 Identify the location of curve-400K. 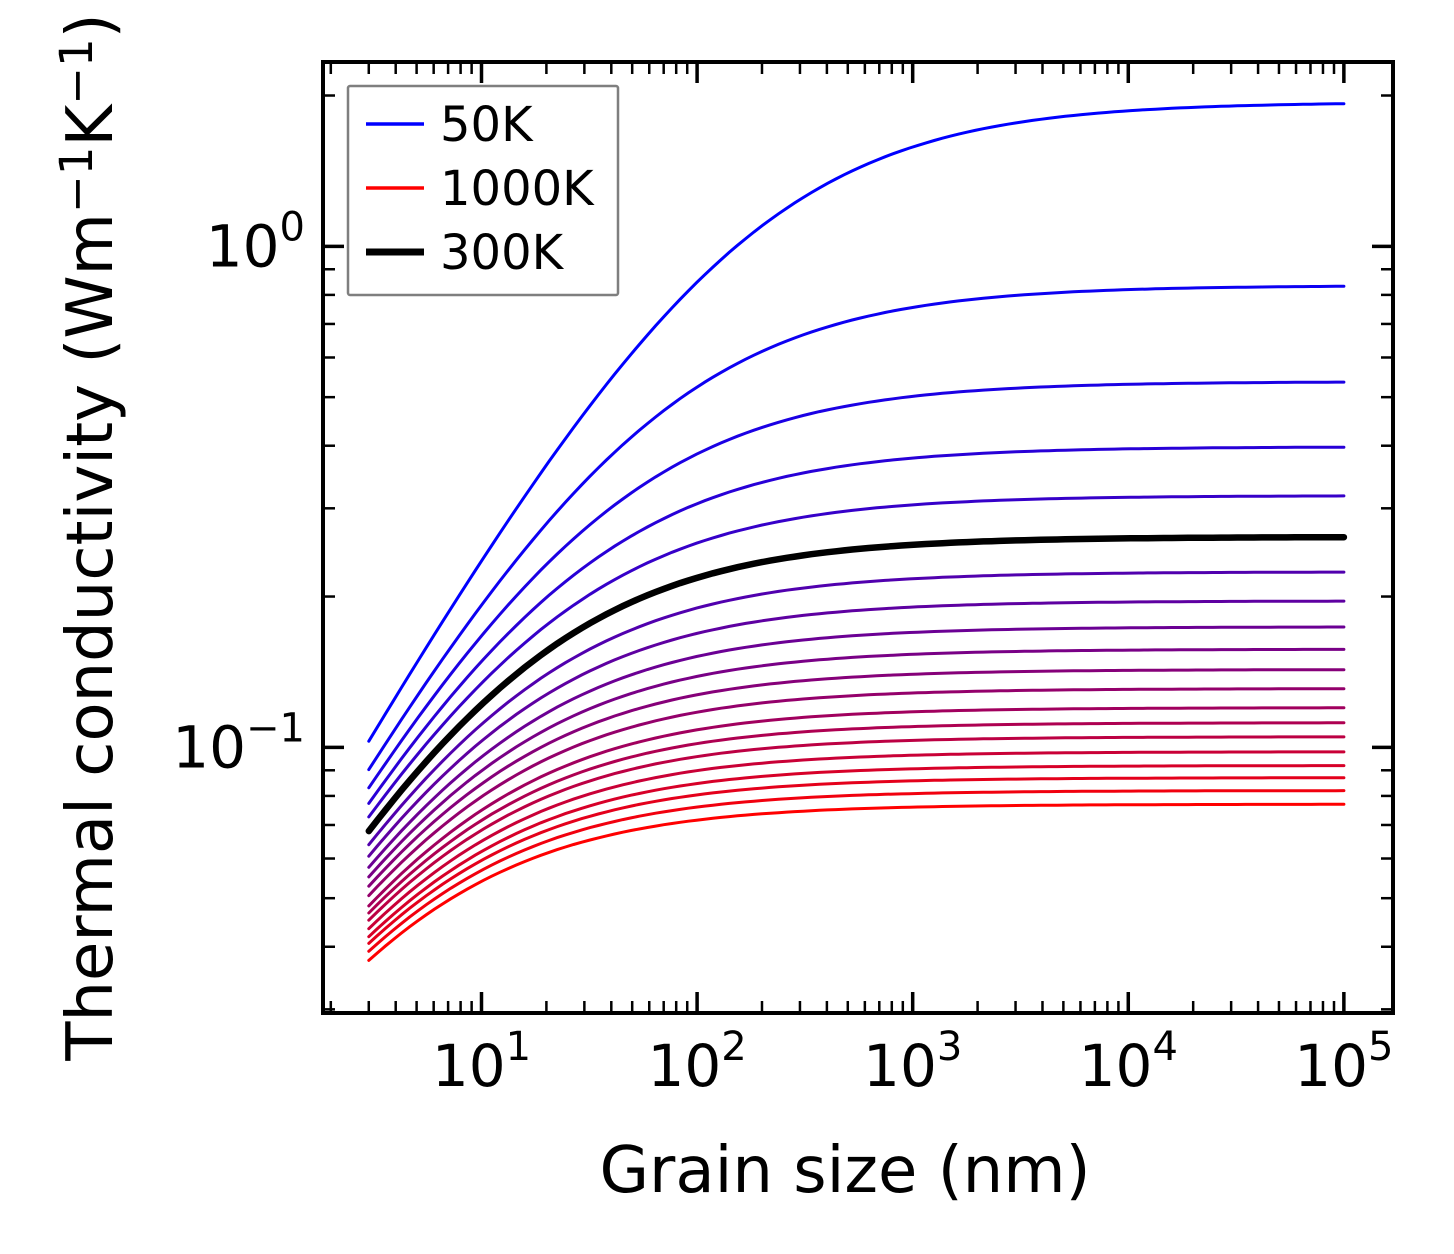
(856, 728).